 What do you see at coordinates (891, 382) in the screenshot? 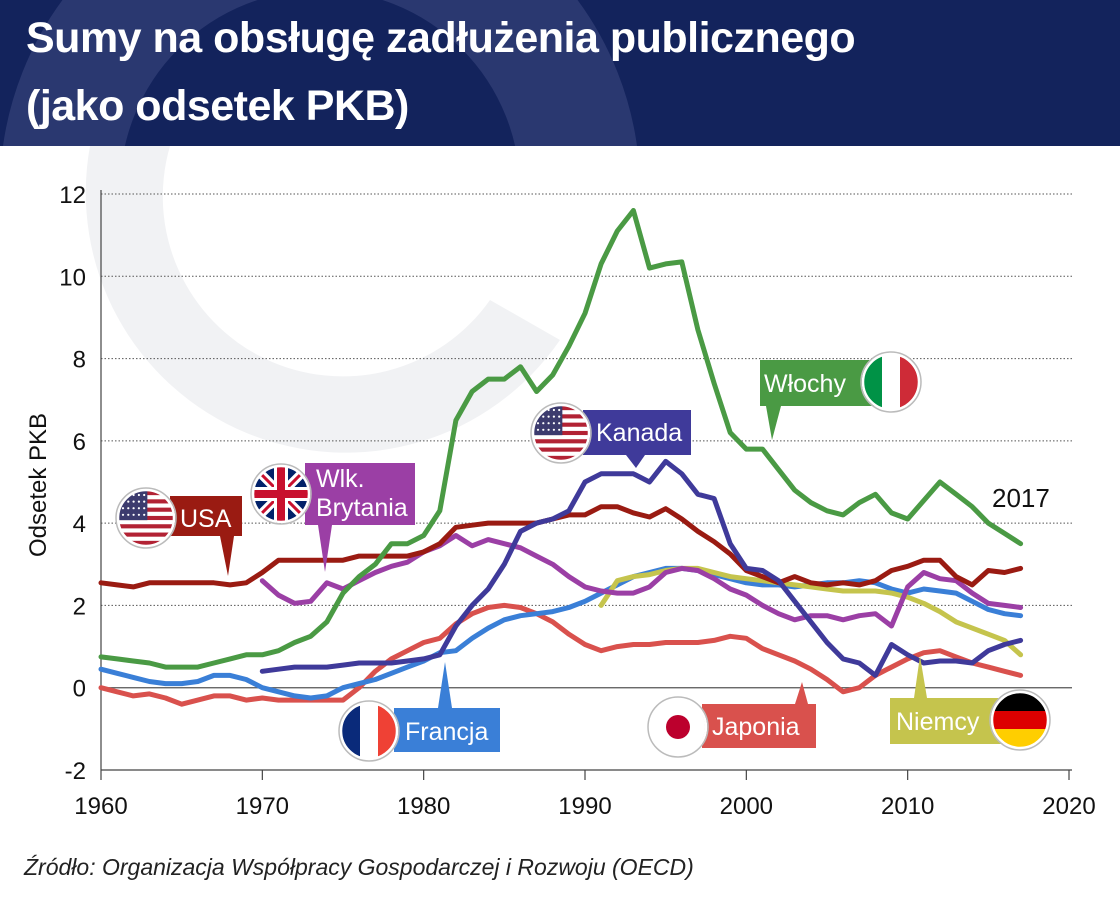
I see `flag-italy-icon` at bounding box center [891, 382].